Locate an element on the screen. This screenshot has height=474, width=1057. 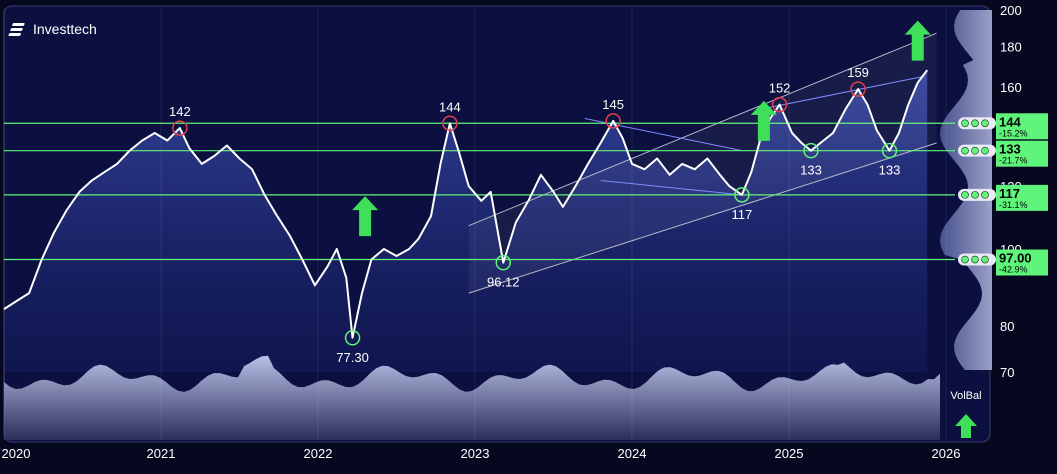
support-value: 117 is located at coordinates (1009, 193).